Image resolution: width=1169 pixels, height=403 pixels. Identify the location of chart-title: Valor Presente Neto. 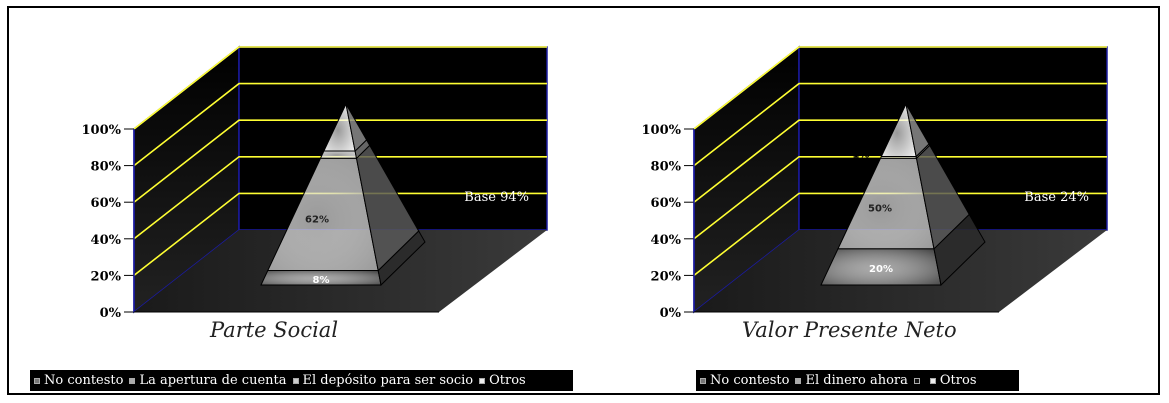
(849, 330).